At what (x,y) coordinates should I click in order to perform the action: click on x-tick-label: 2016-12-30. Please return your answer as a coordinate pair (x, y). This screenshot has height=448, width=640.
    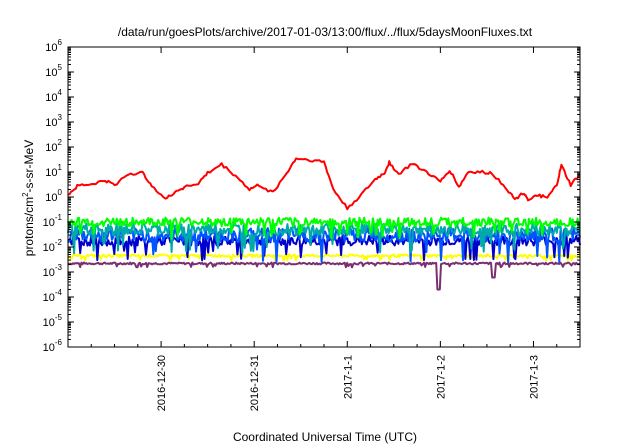
    Looking at the image, I should click on (162, 383).